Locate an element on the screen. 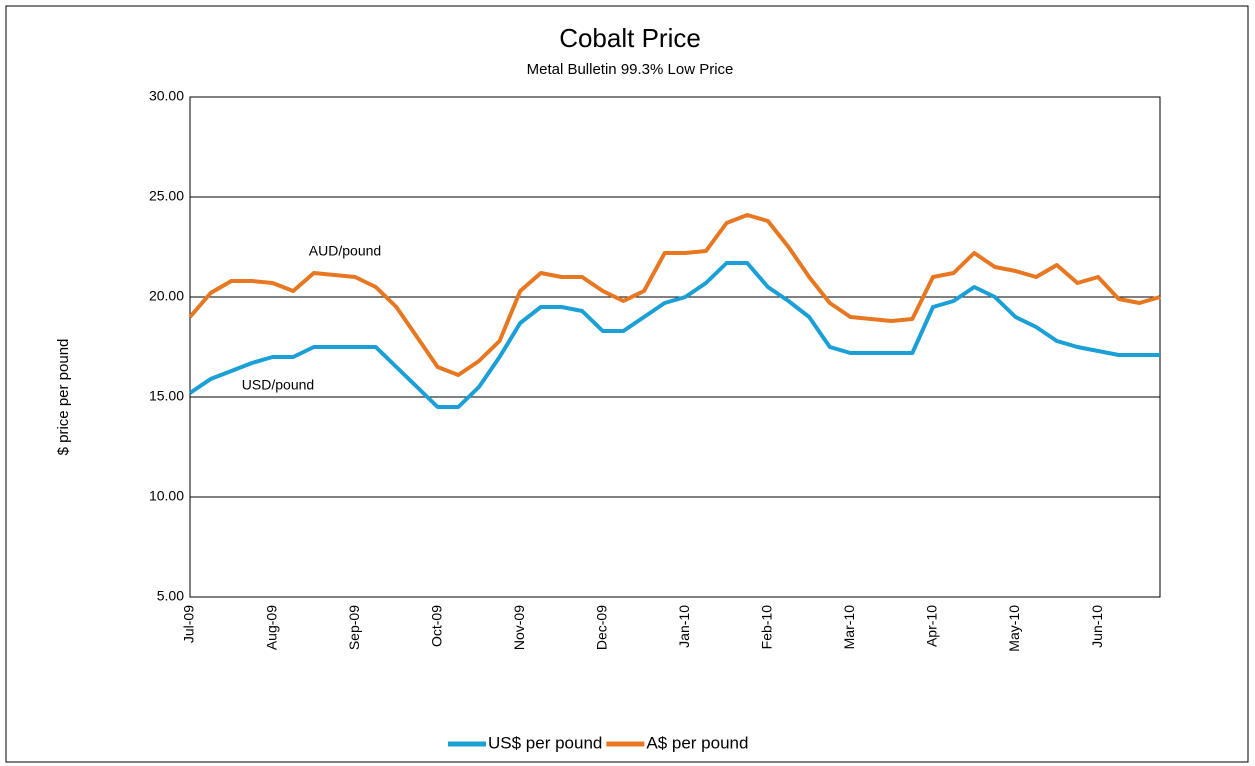 Image resolution: width=1255 pixels, height=766 pixels. x-tick-label: Jan-10 is located at coordinates (684, 626).